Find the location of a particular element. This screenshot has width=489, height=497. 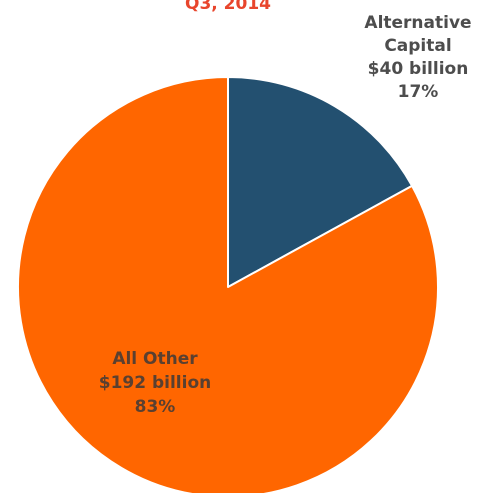

slice-label-line: $40 billion is located at coordinates (418, 69).